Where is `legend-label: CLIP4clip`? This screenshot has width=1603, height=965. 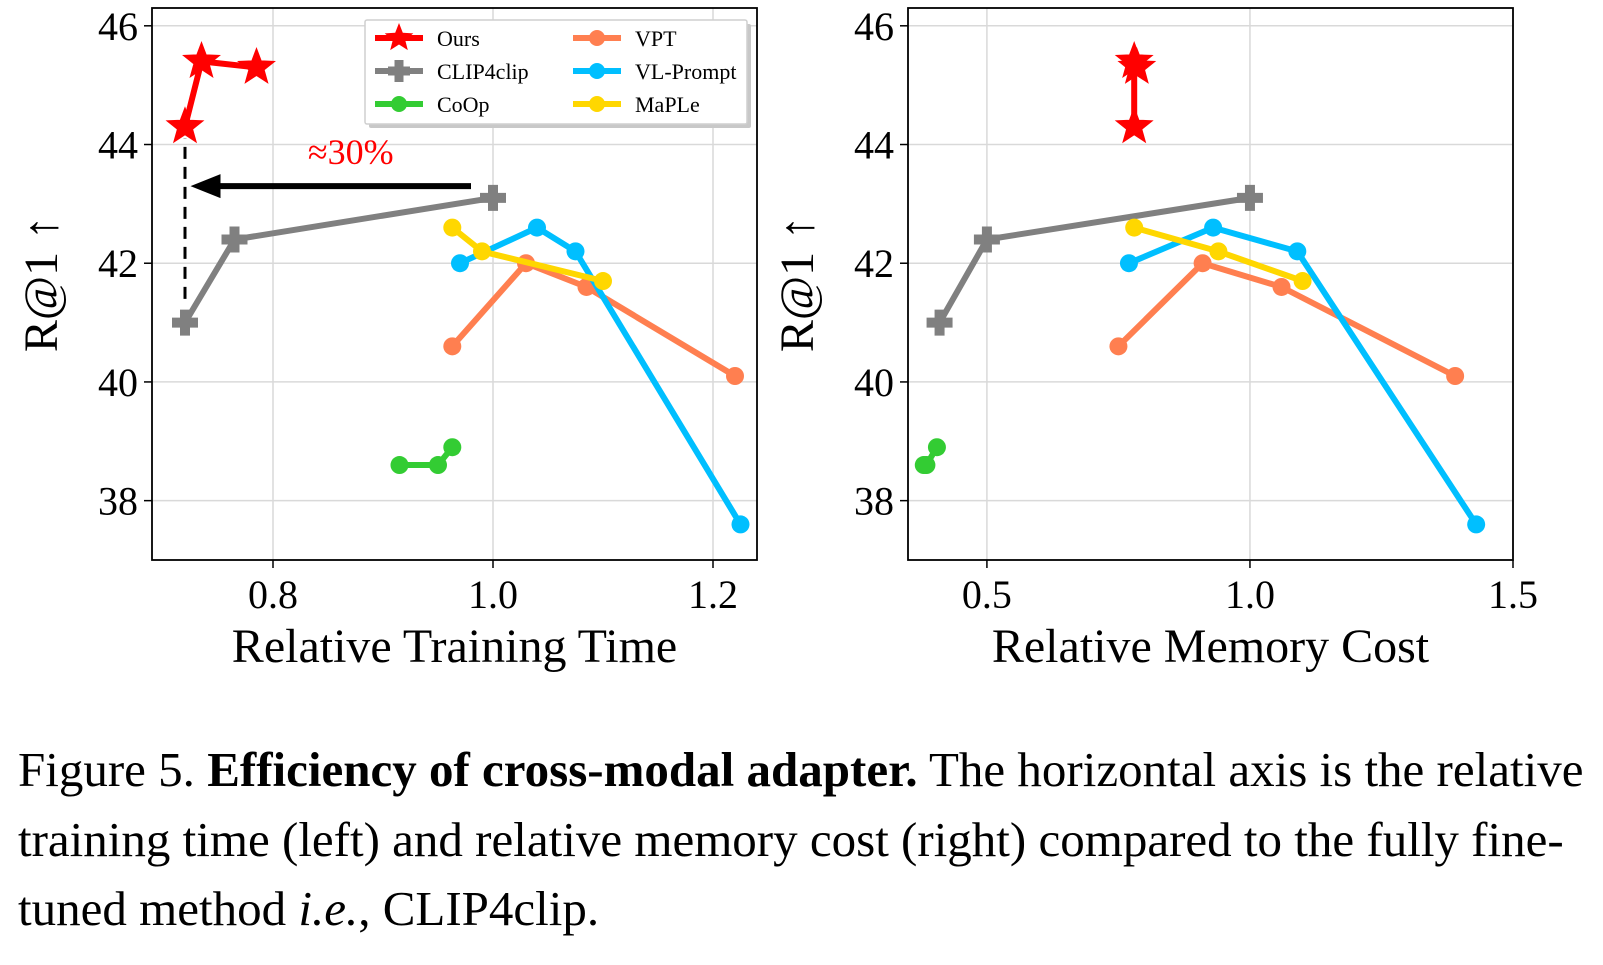 legend-label: CLIP4clip is located at coordinates (483, 71).